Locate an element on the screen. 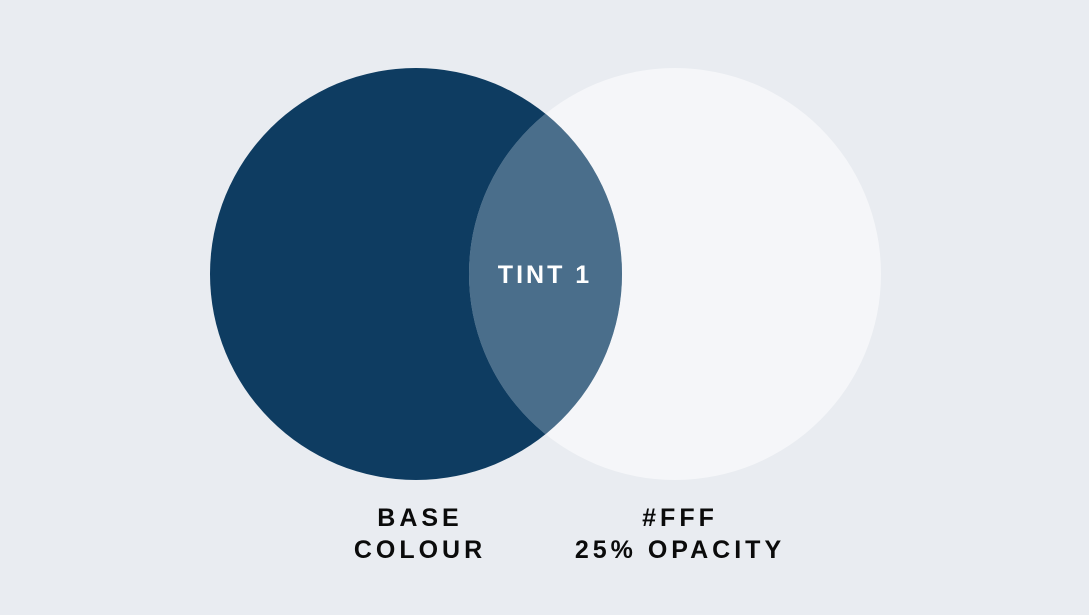 Image resolution: width=1089 pixels, height=615 pixels. base-label-line1: BASE is located at coordinates (420, 518).